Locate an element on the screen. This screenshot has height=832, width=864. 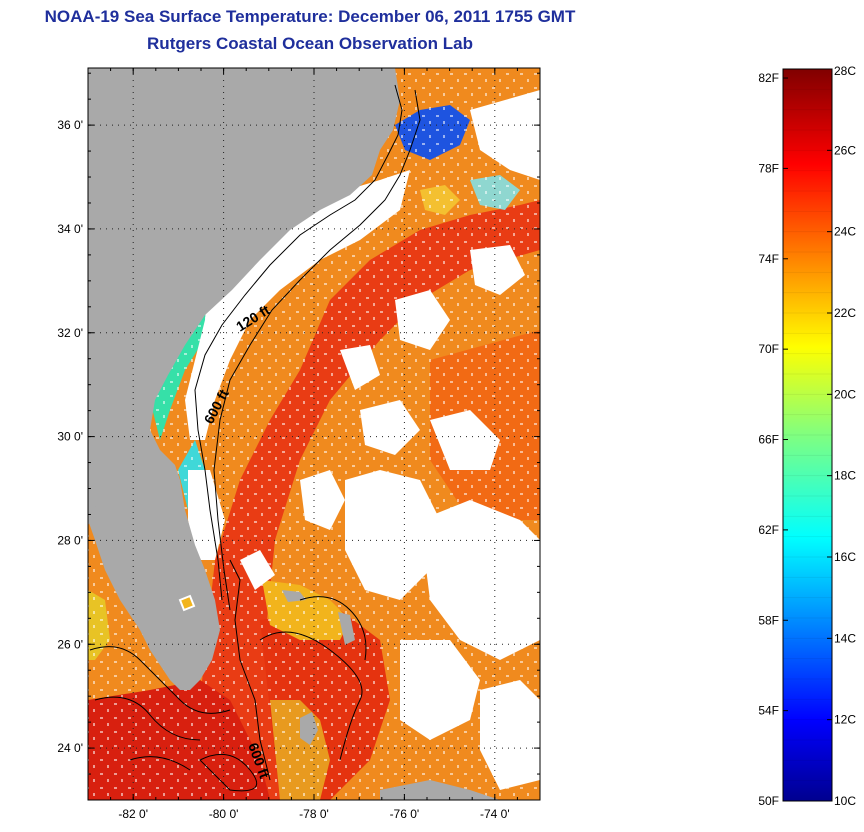
lat-tick-label: 28 0' is located at coordinates (70, 540).